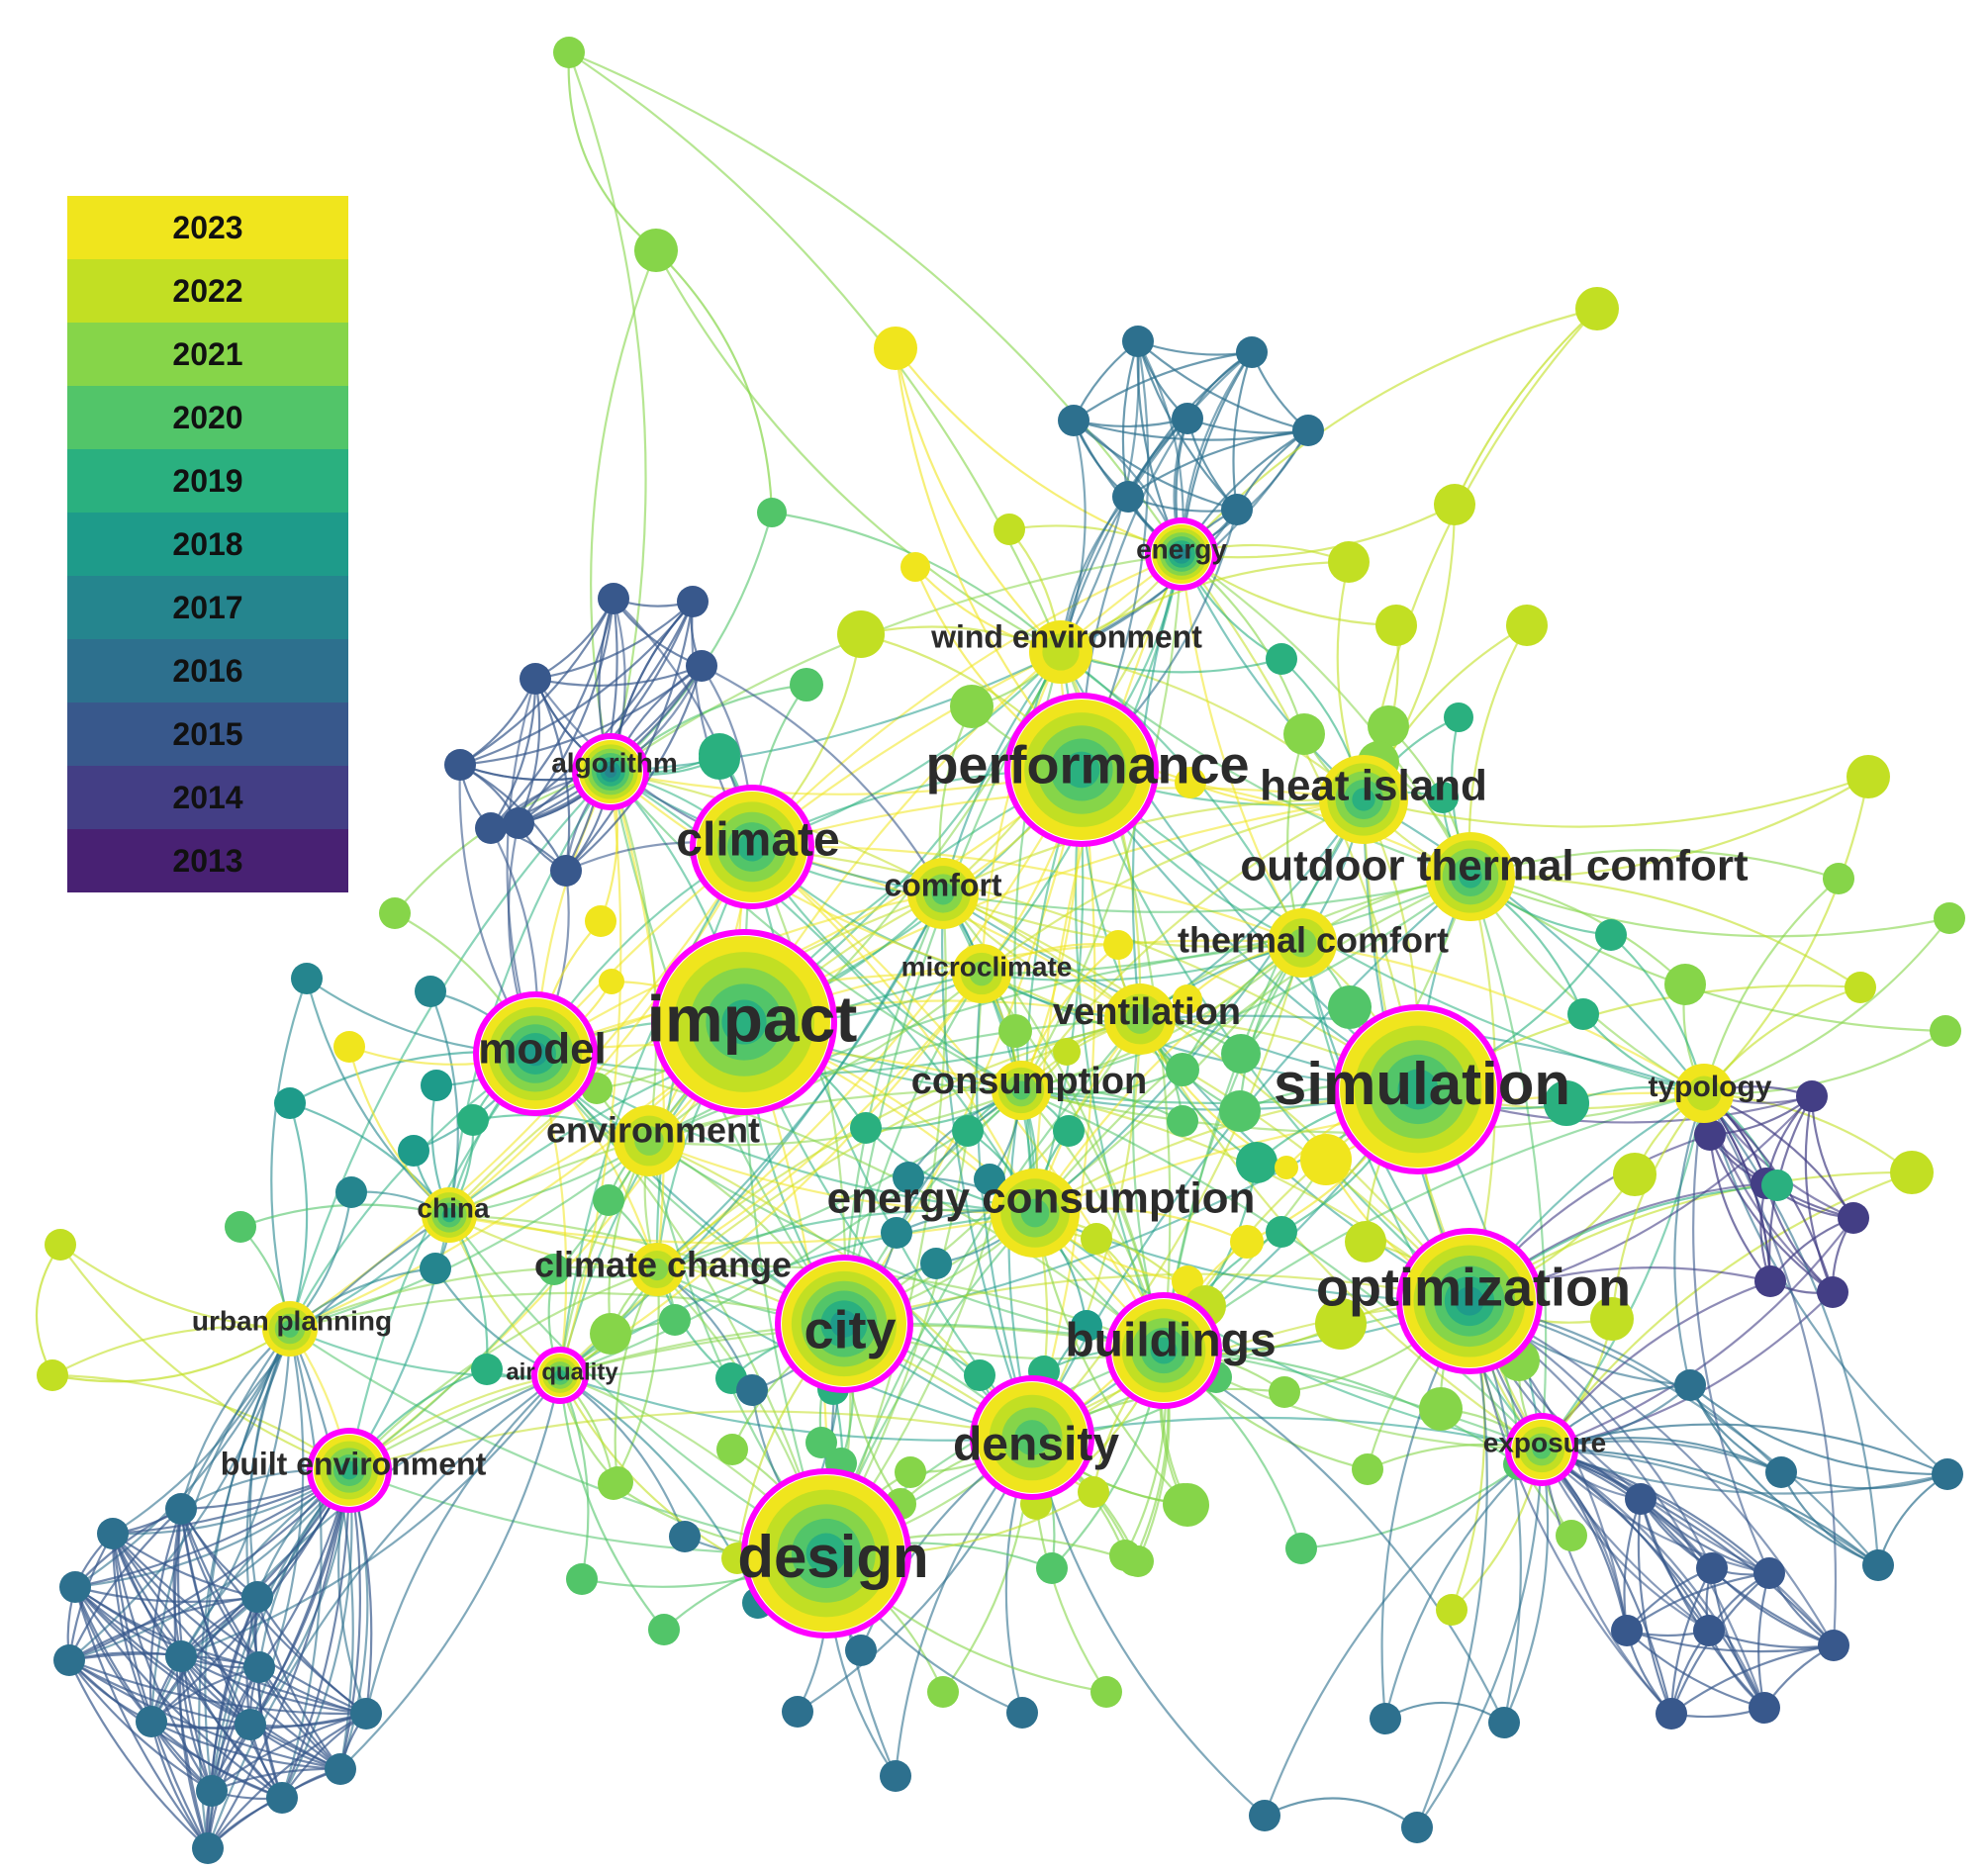 This screenshot has height=1871, width=1988. I want to click on legend-year-2014: 2014, so click(207, 798).